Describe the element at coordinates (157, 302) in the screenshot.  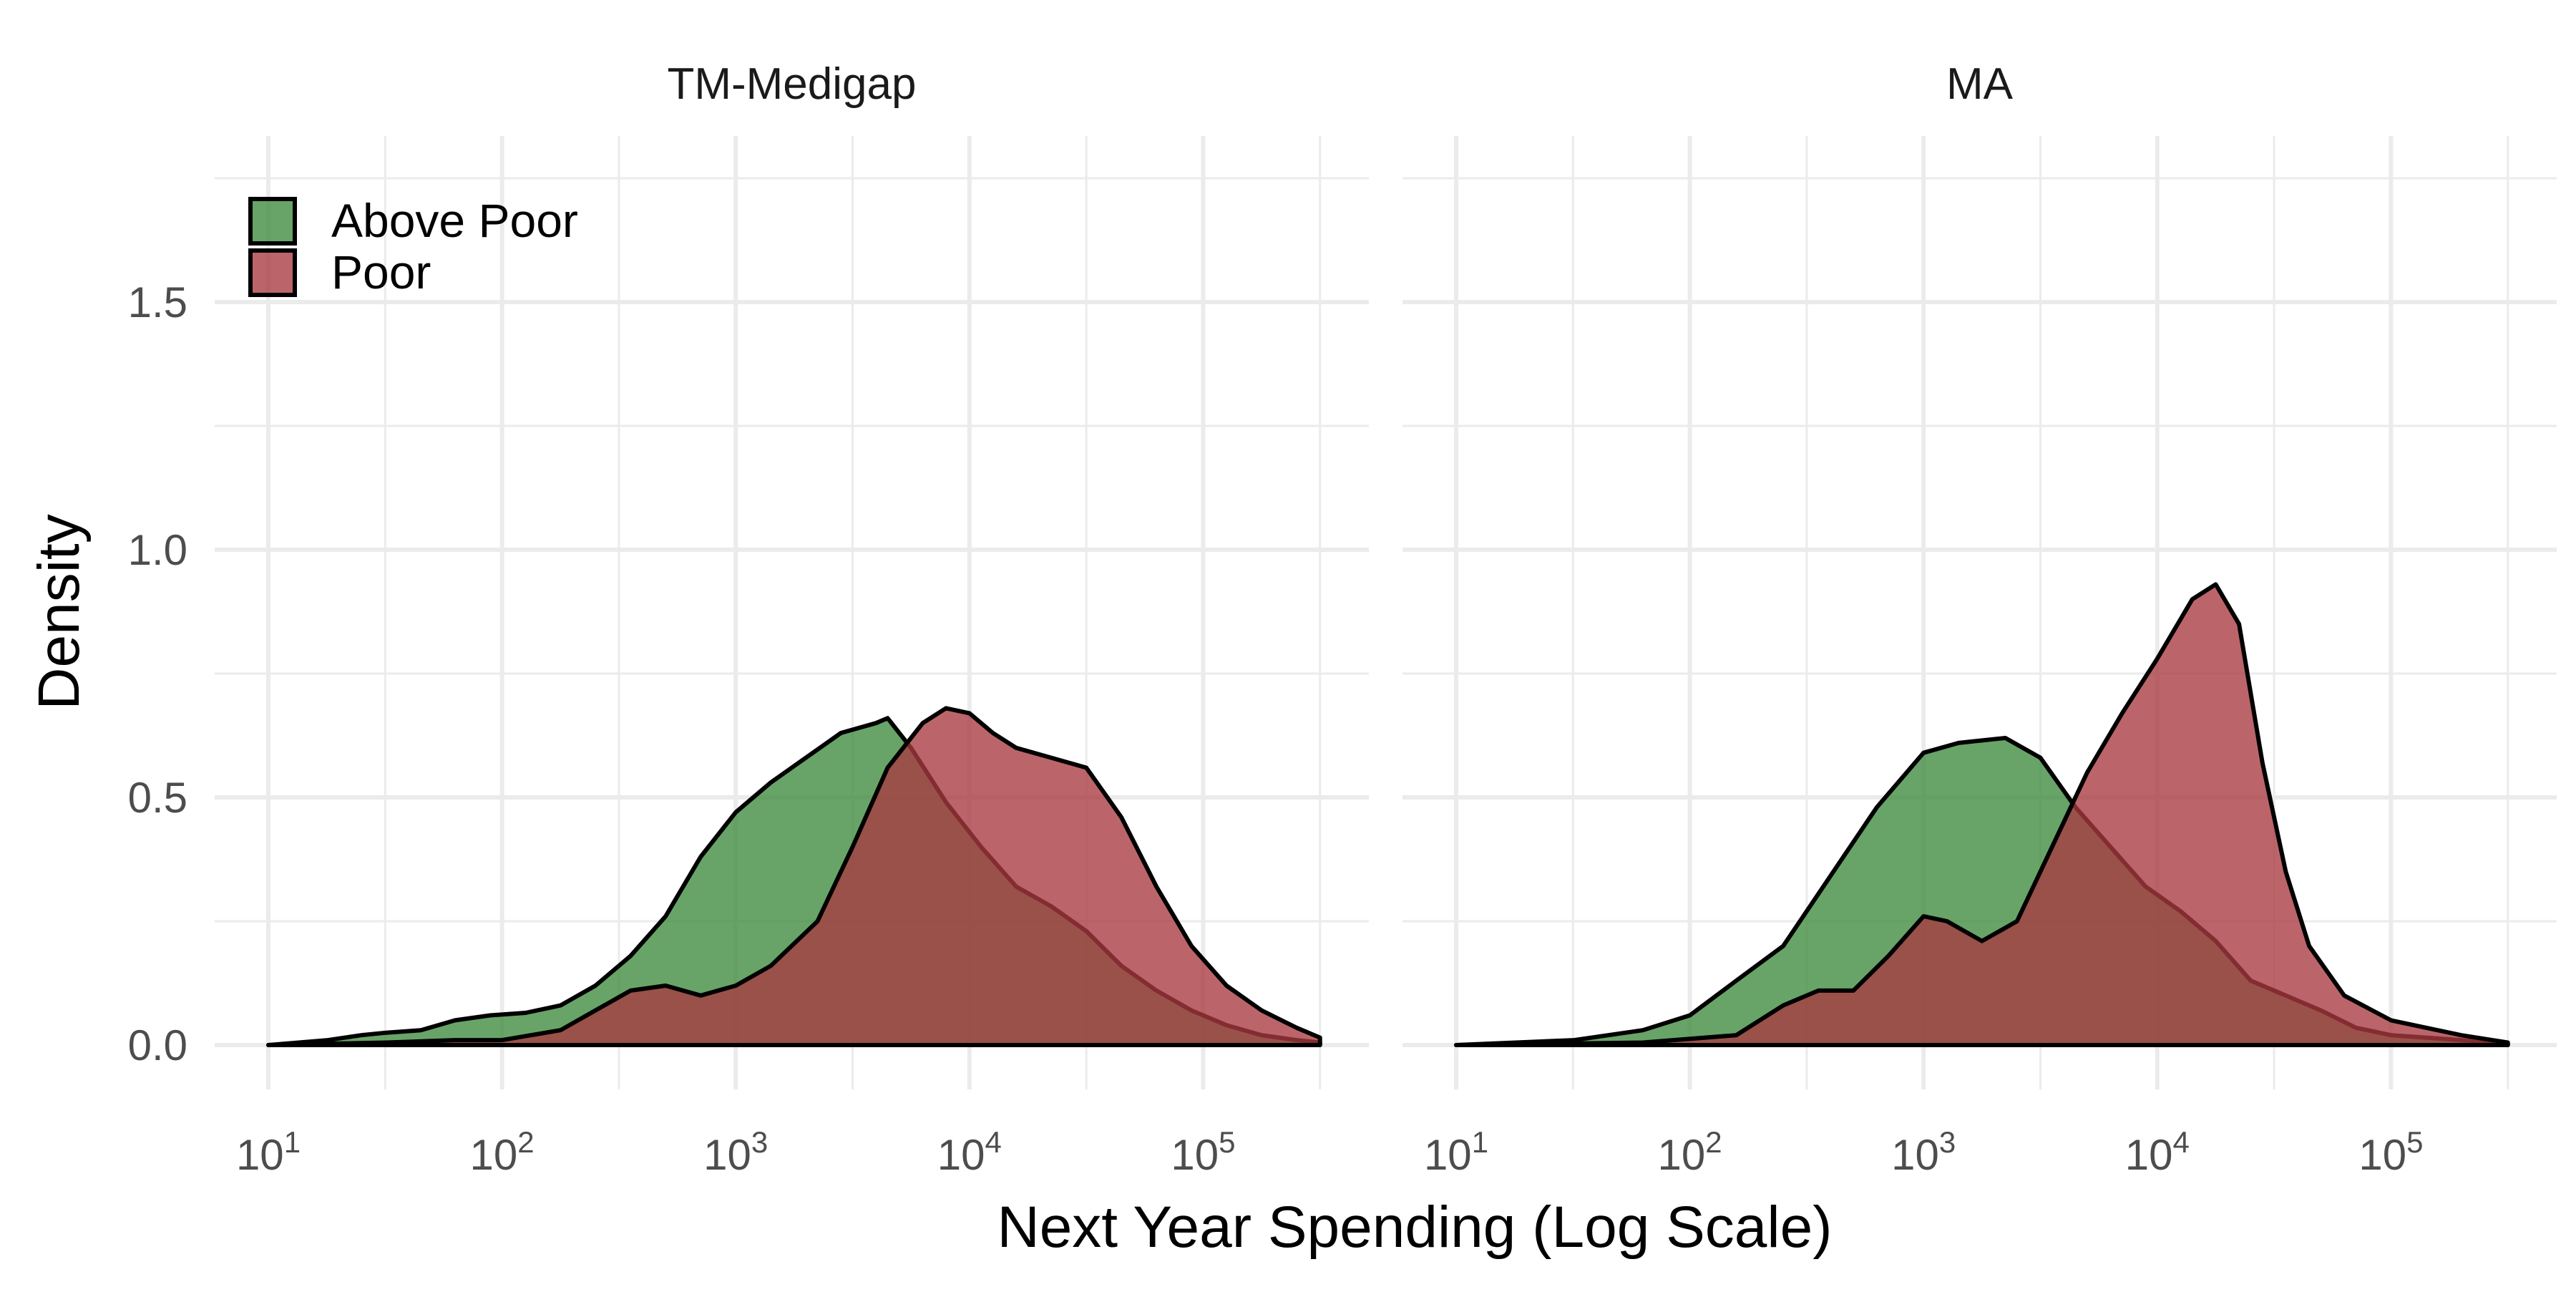
I see `y-tick-label: 1.5` at that location.